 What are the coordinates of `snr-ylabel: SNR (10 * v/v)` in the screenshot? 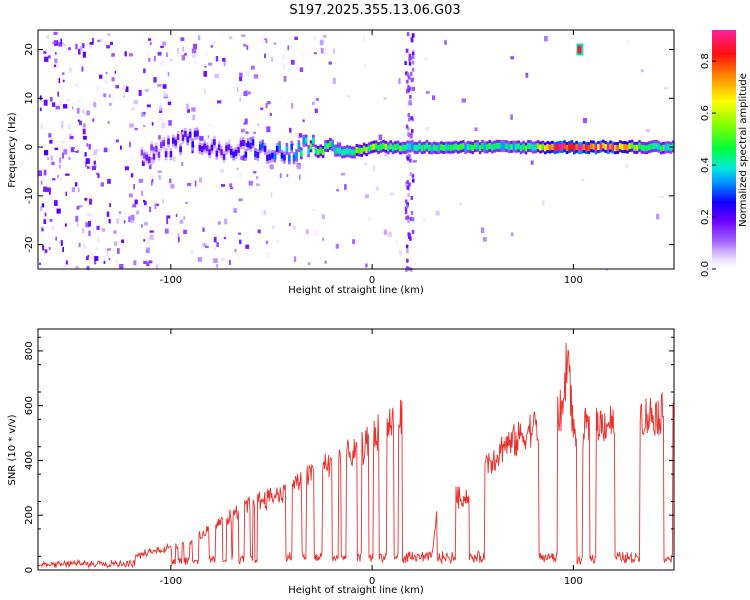 It's located at (12, 449).